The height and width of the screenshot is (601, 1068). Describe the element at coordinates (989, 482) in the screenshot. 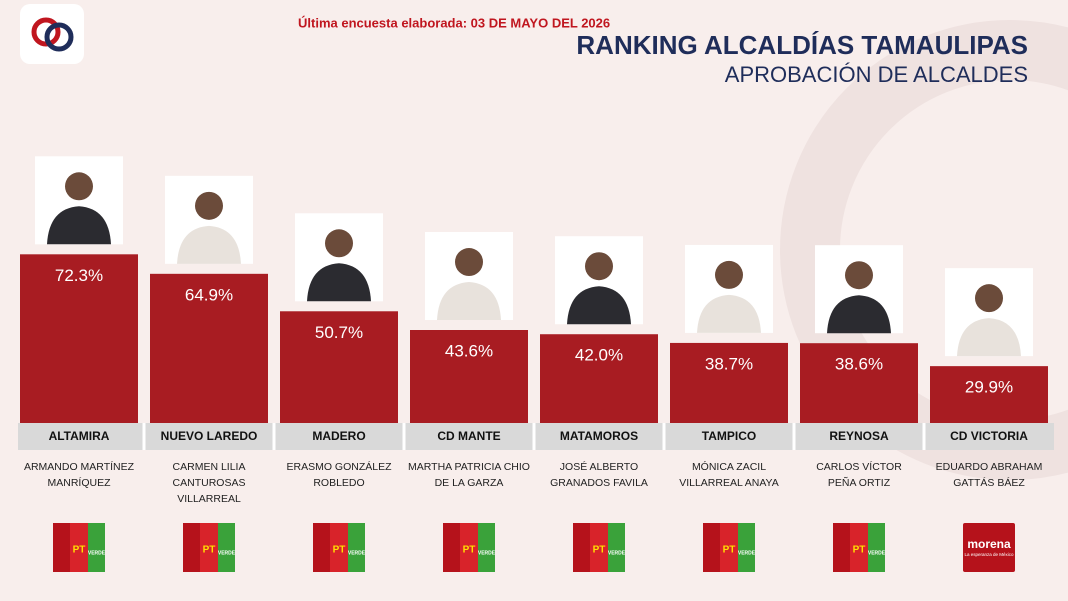

I see `candidate-name: GATTÁS BÁEZ` at that location.